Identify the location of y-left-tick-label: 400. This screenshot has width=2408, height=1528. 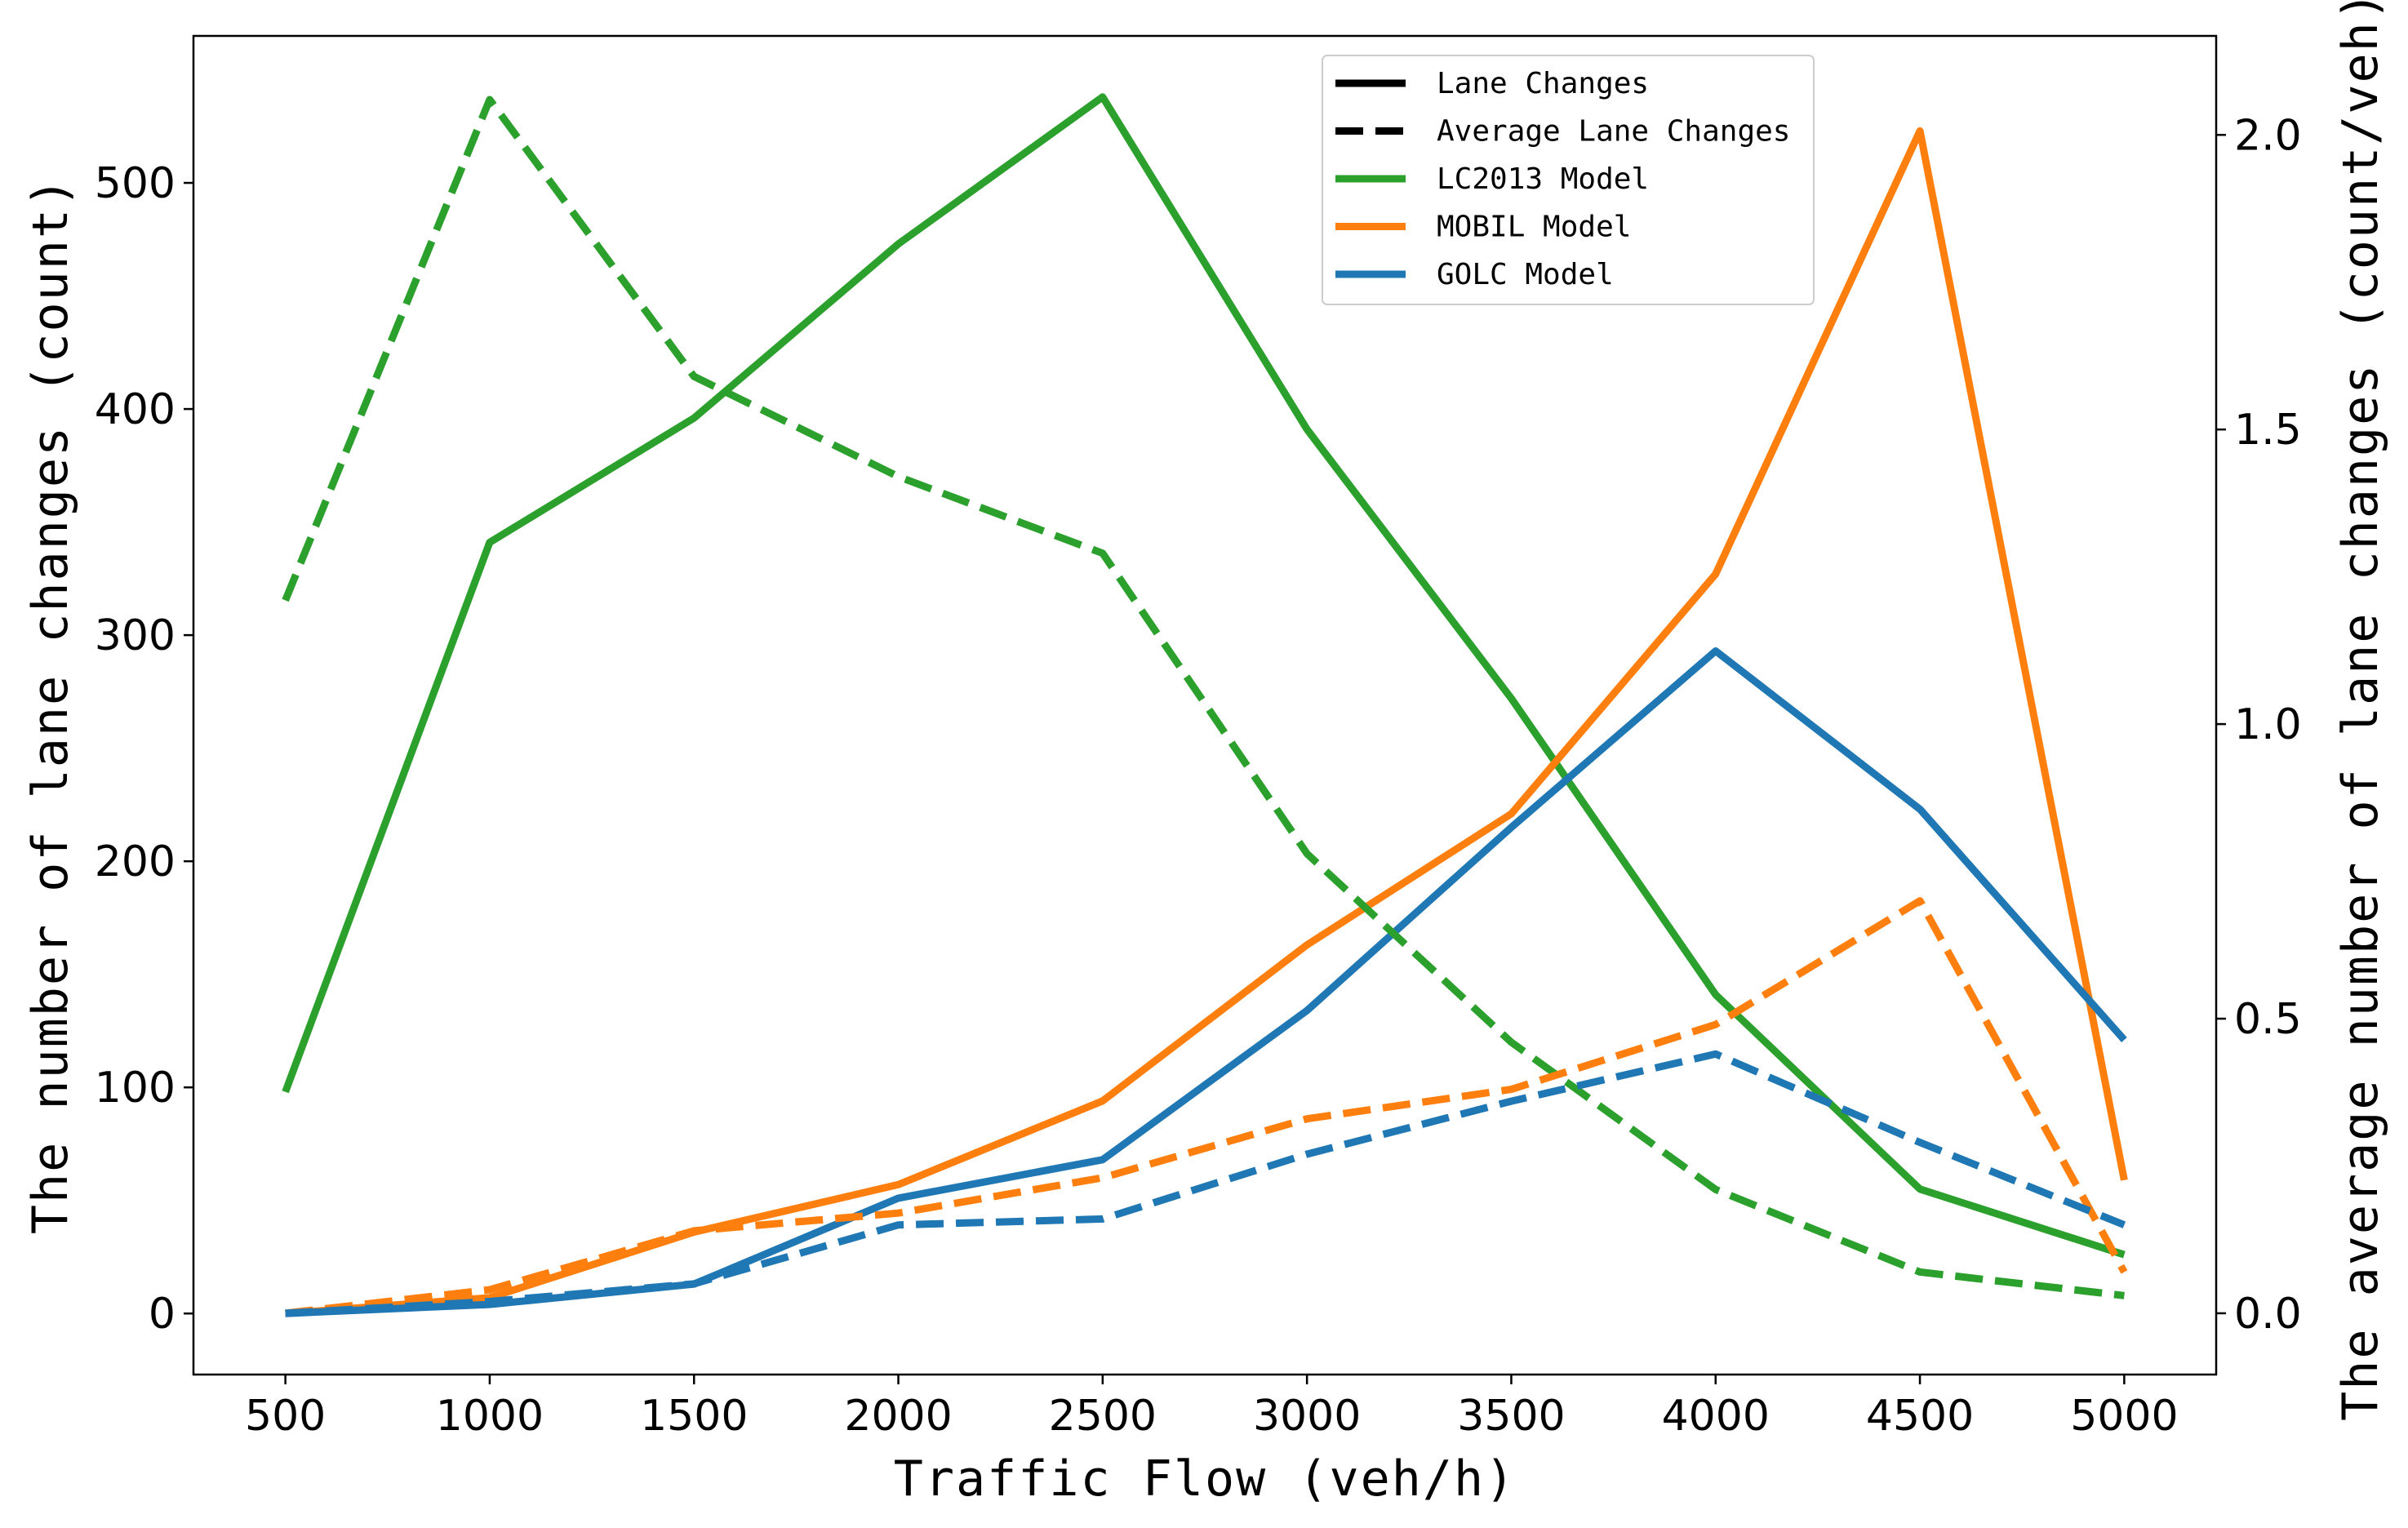
(135, 409).